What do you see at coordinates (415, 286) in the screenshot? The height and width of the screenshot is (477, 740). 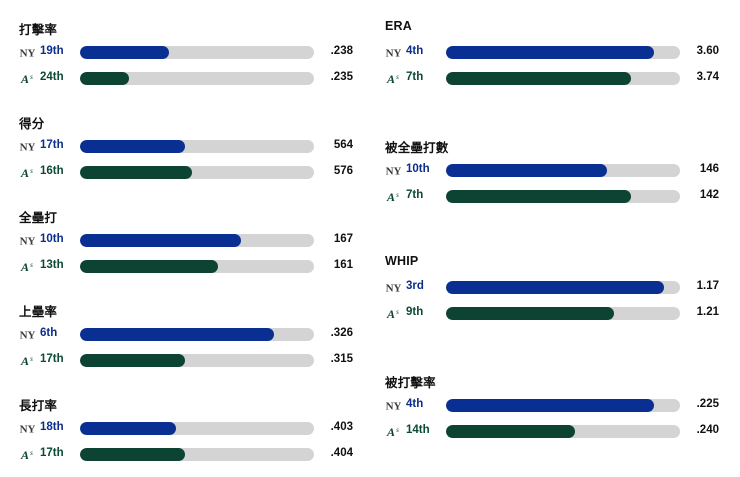 I see `rank-label: 3rd` at bounding box center [415, 286].